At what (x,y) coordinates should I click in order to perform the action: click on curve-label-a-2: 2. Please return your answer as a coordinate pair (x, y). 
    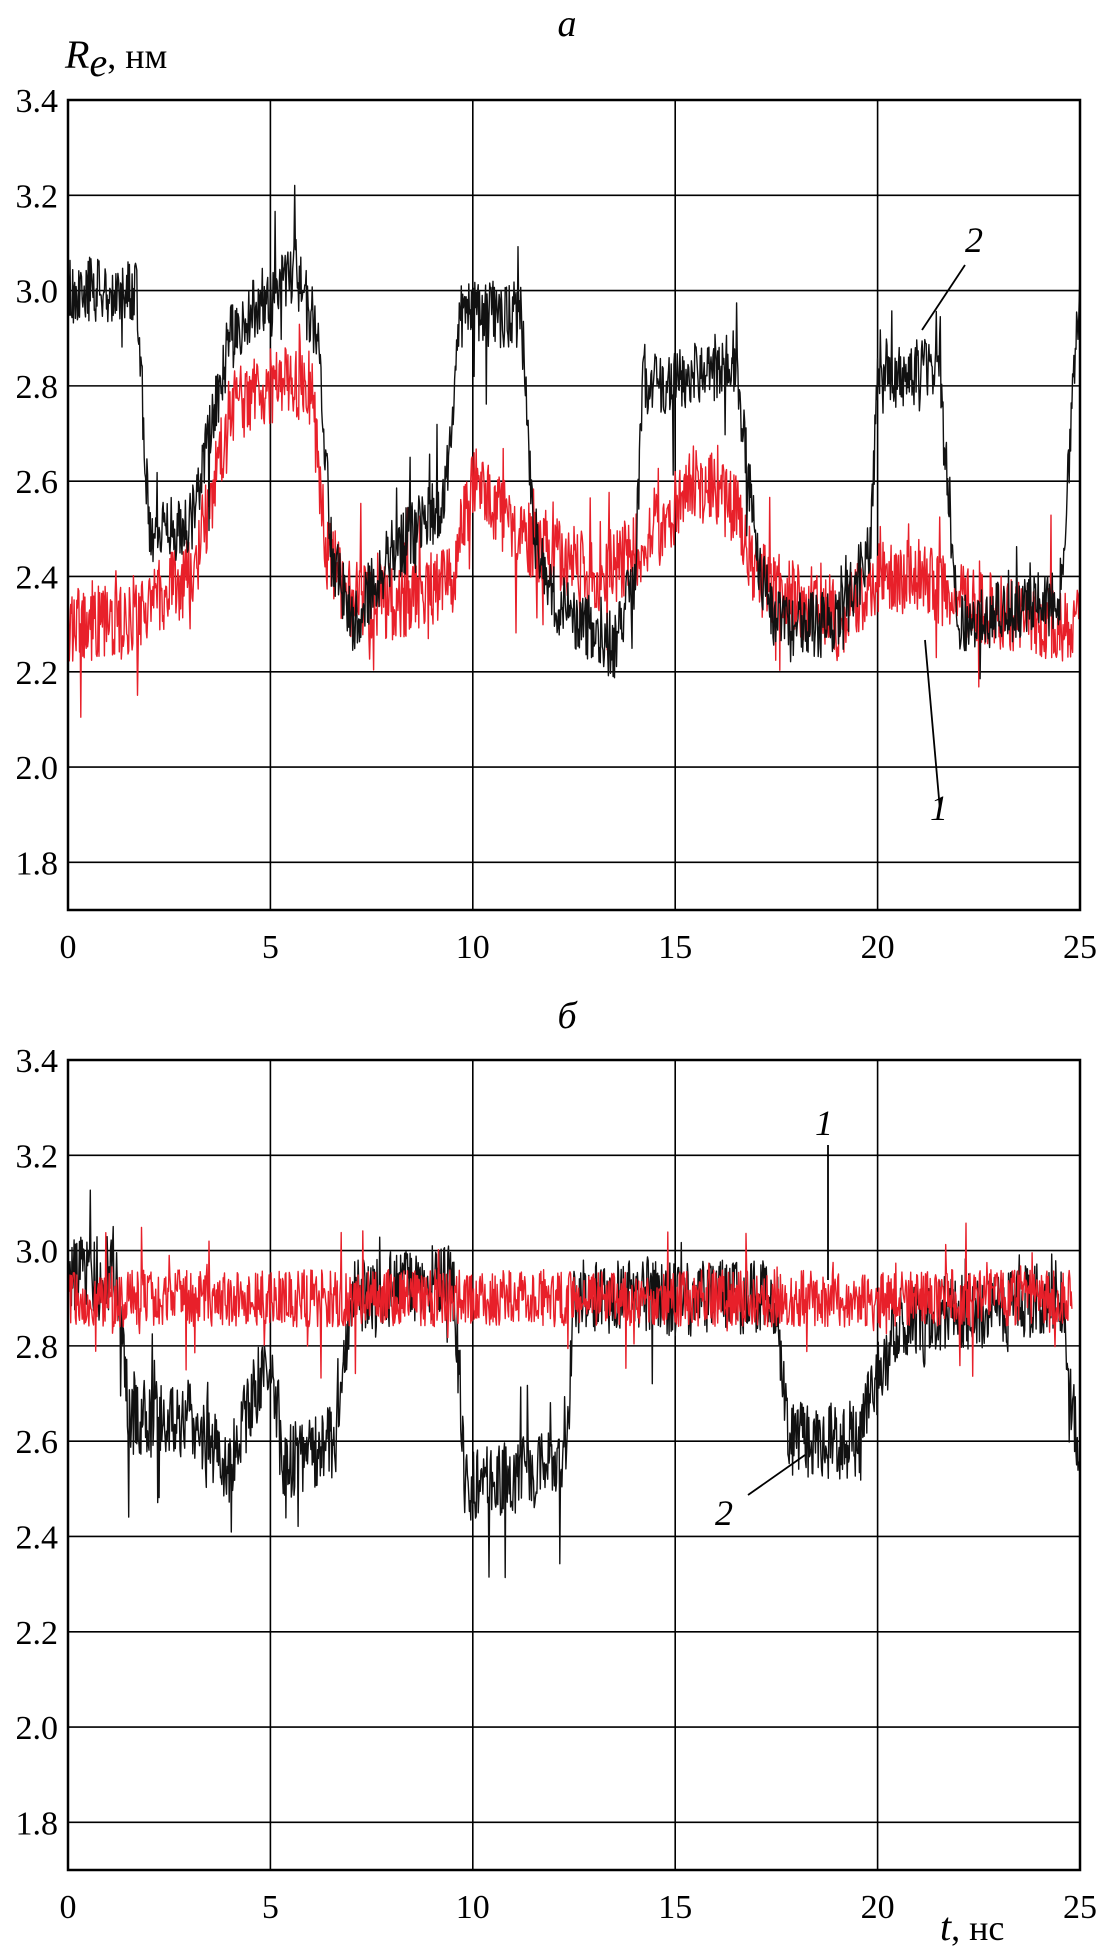
    Looking at the image, I should click on (974, 240).